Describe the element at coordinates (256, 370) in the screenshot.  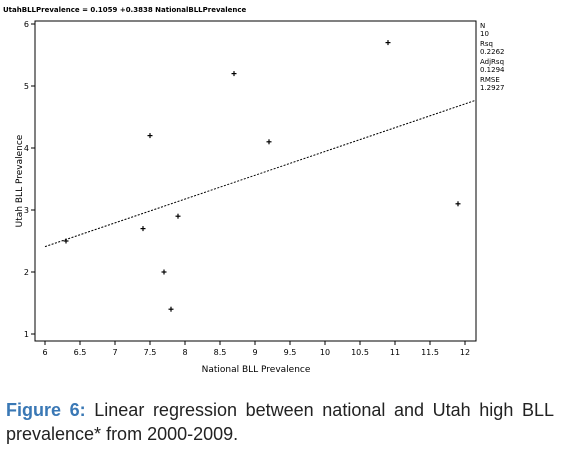
I see `x-axis-label: National BLL Prevalence` at that location.